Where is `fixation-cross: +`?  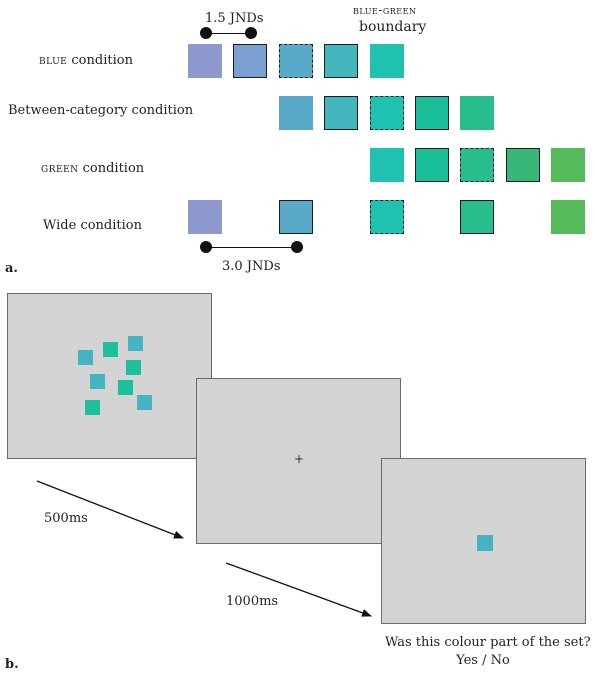
fixation-cross: + is located at coordinates (299, 459).